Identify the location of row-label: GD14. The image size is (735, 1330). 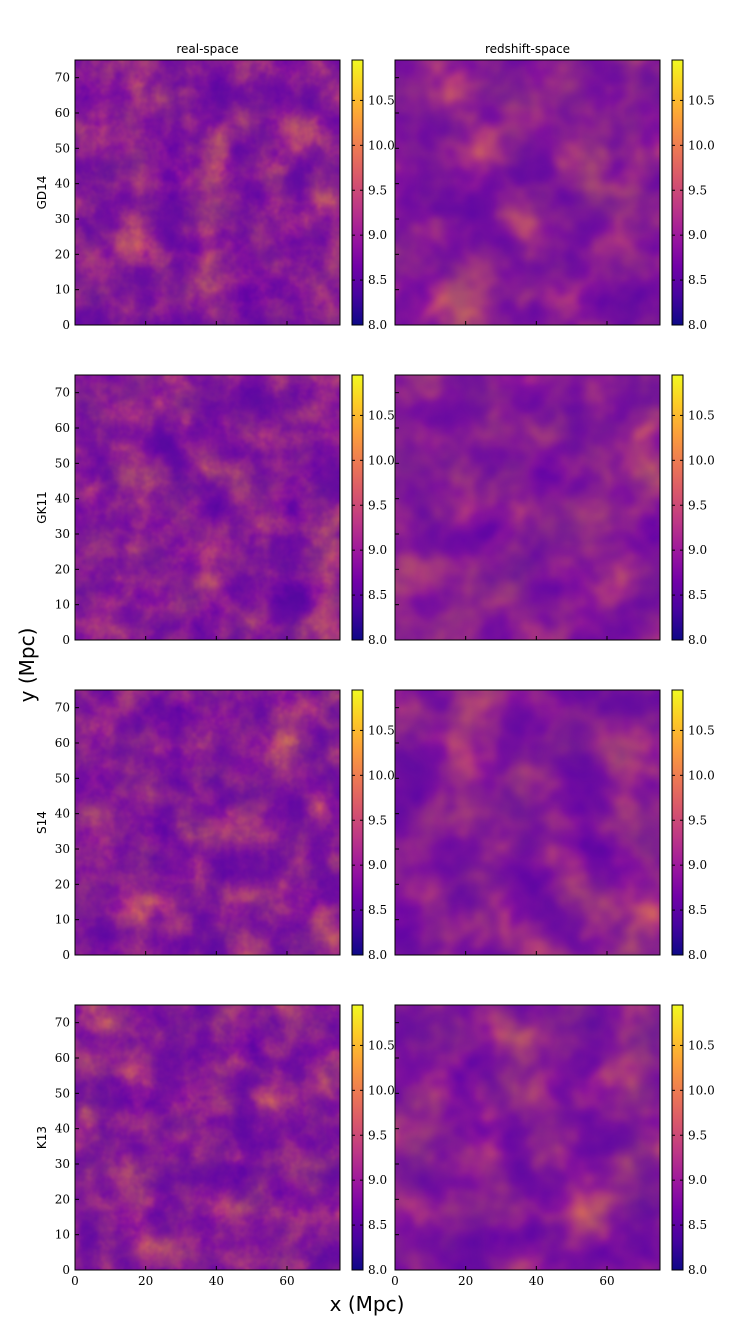
(42, 193).